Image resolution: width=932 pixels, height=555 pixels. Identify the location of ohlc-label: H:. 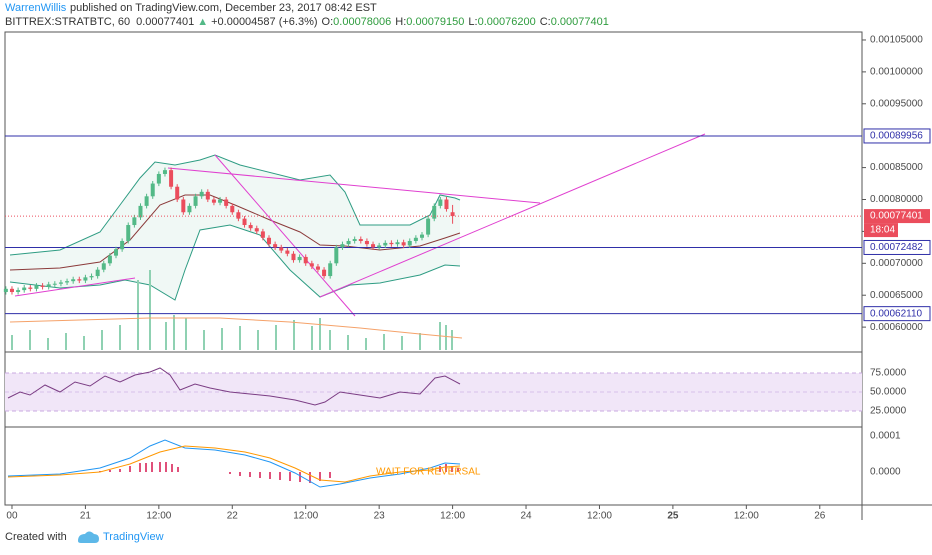
(400, 22).